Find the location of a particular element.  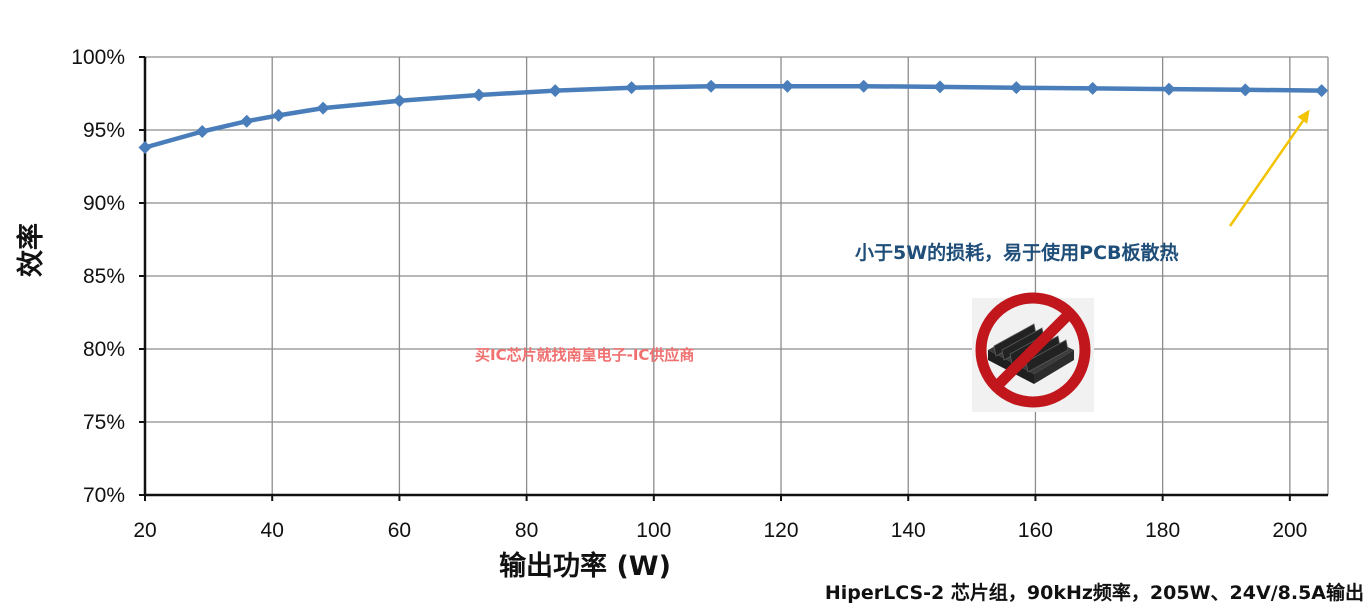

x-tick-label: 40 is located at coordinates (272, 530).